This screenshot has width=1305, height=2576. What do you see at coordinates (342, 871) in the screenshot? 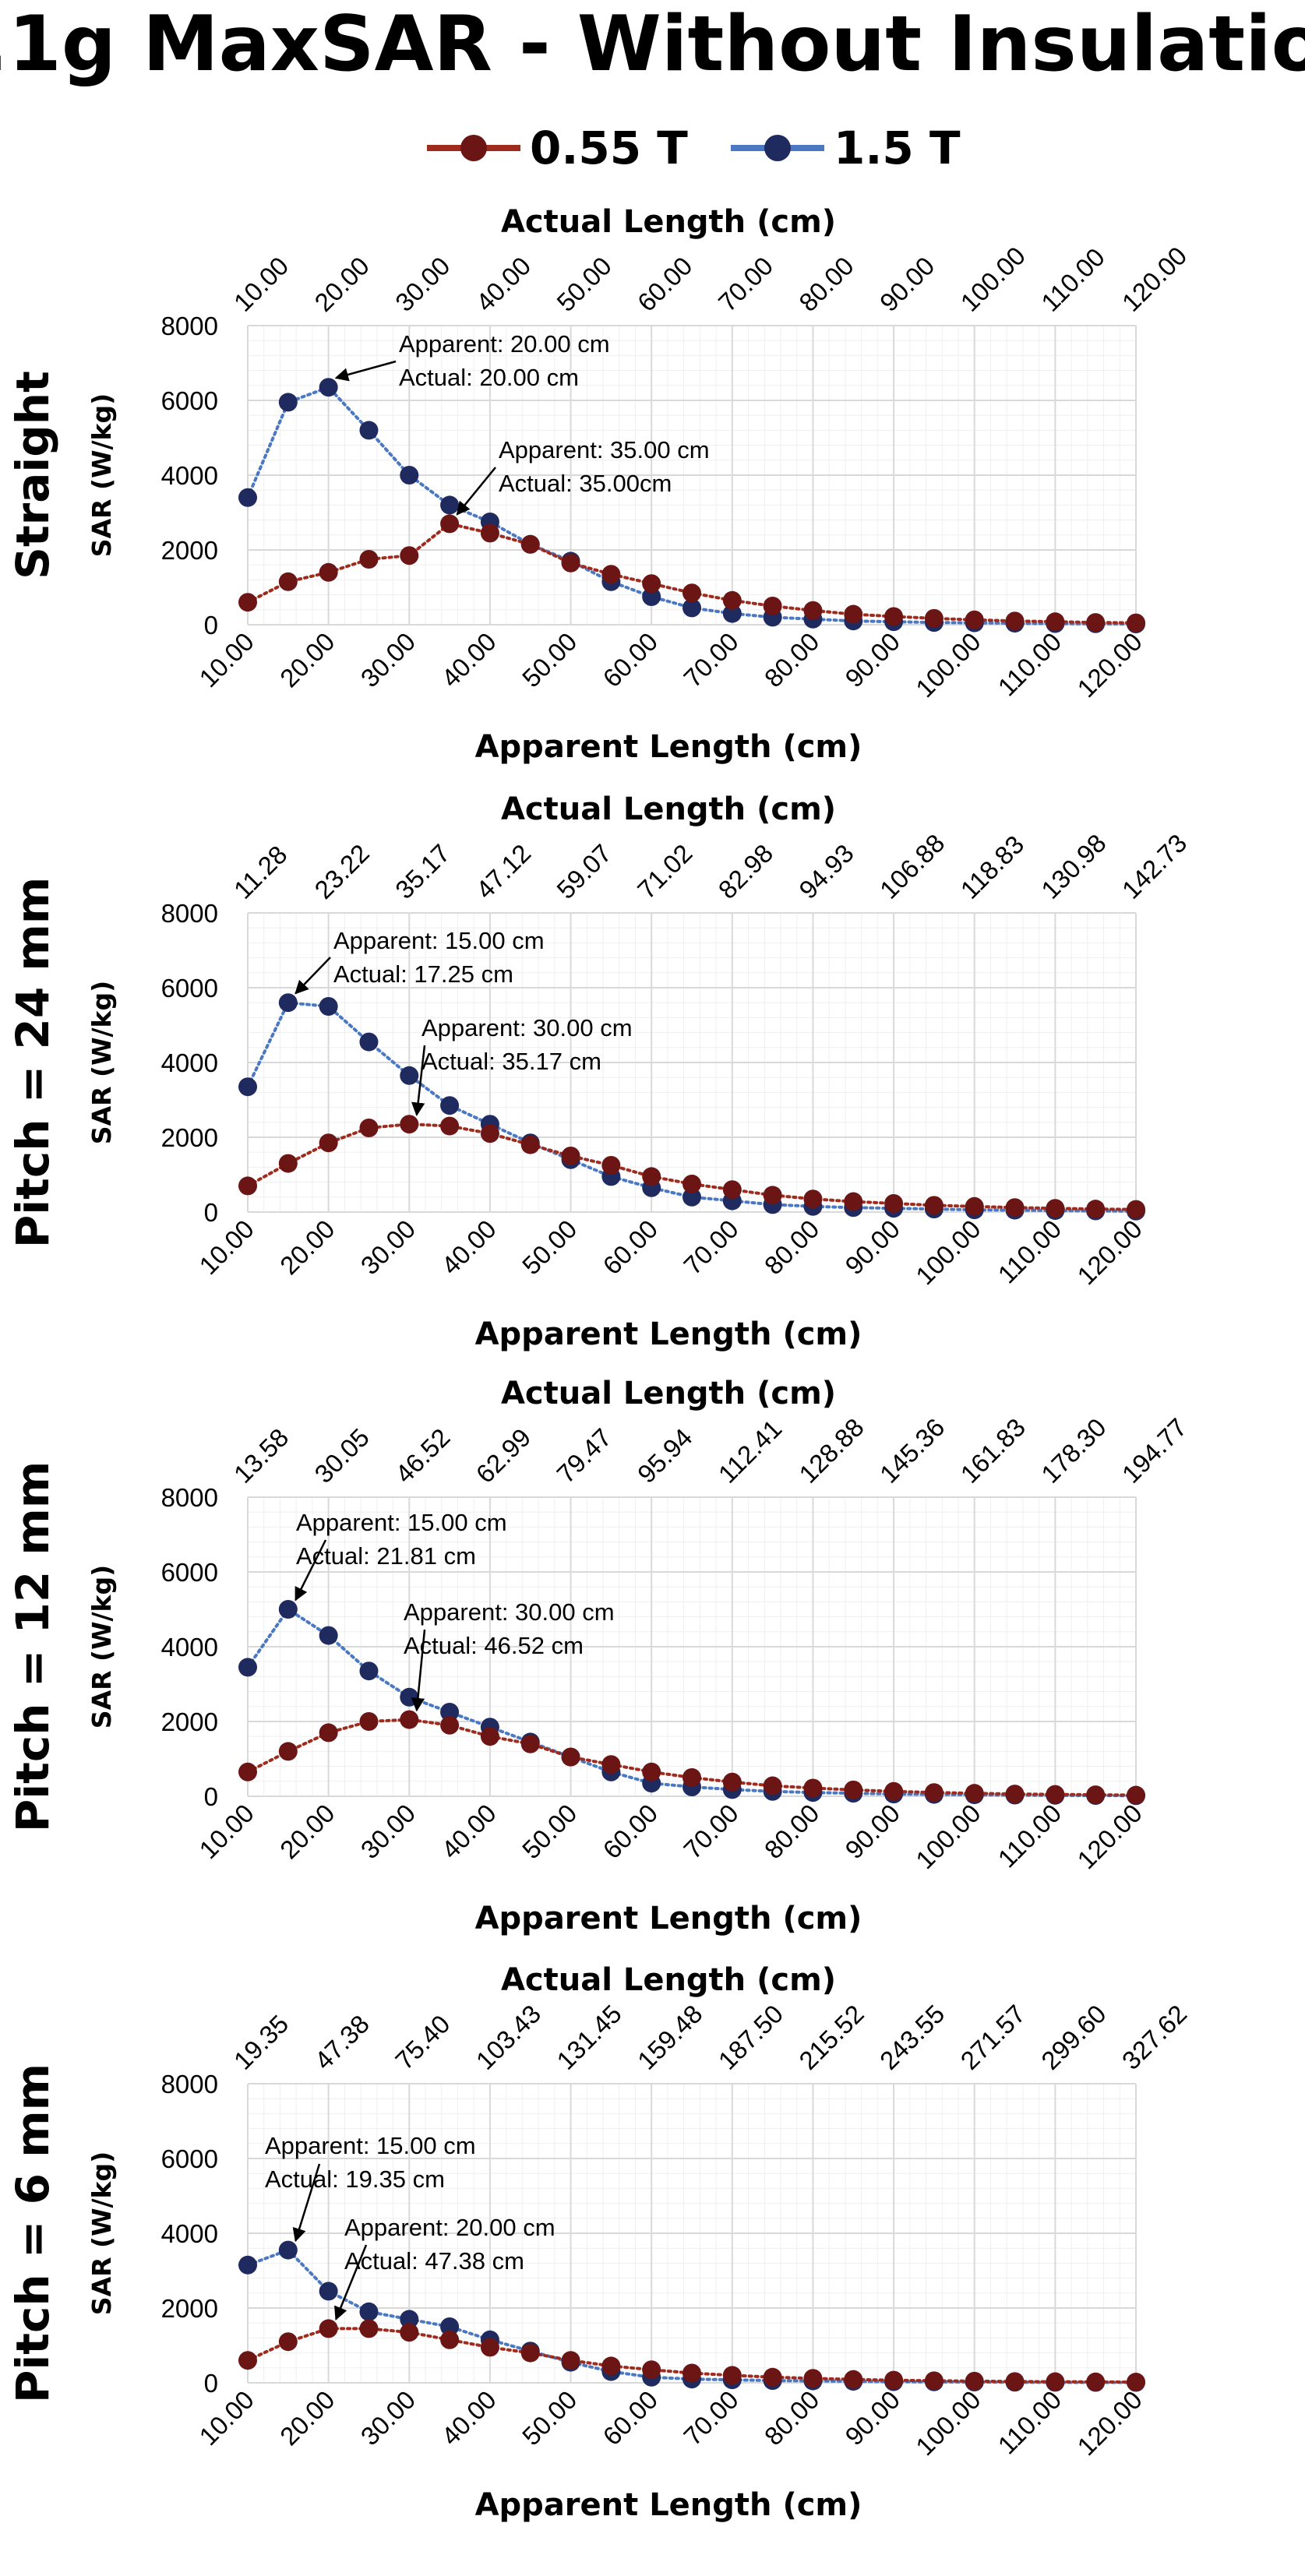
I see `top-tick-label: 23.22` at bounding box center [342, 871].